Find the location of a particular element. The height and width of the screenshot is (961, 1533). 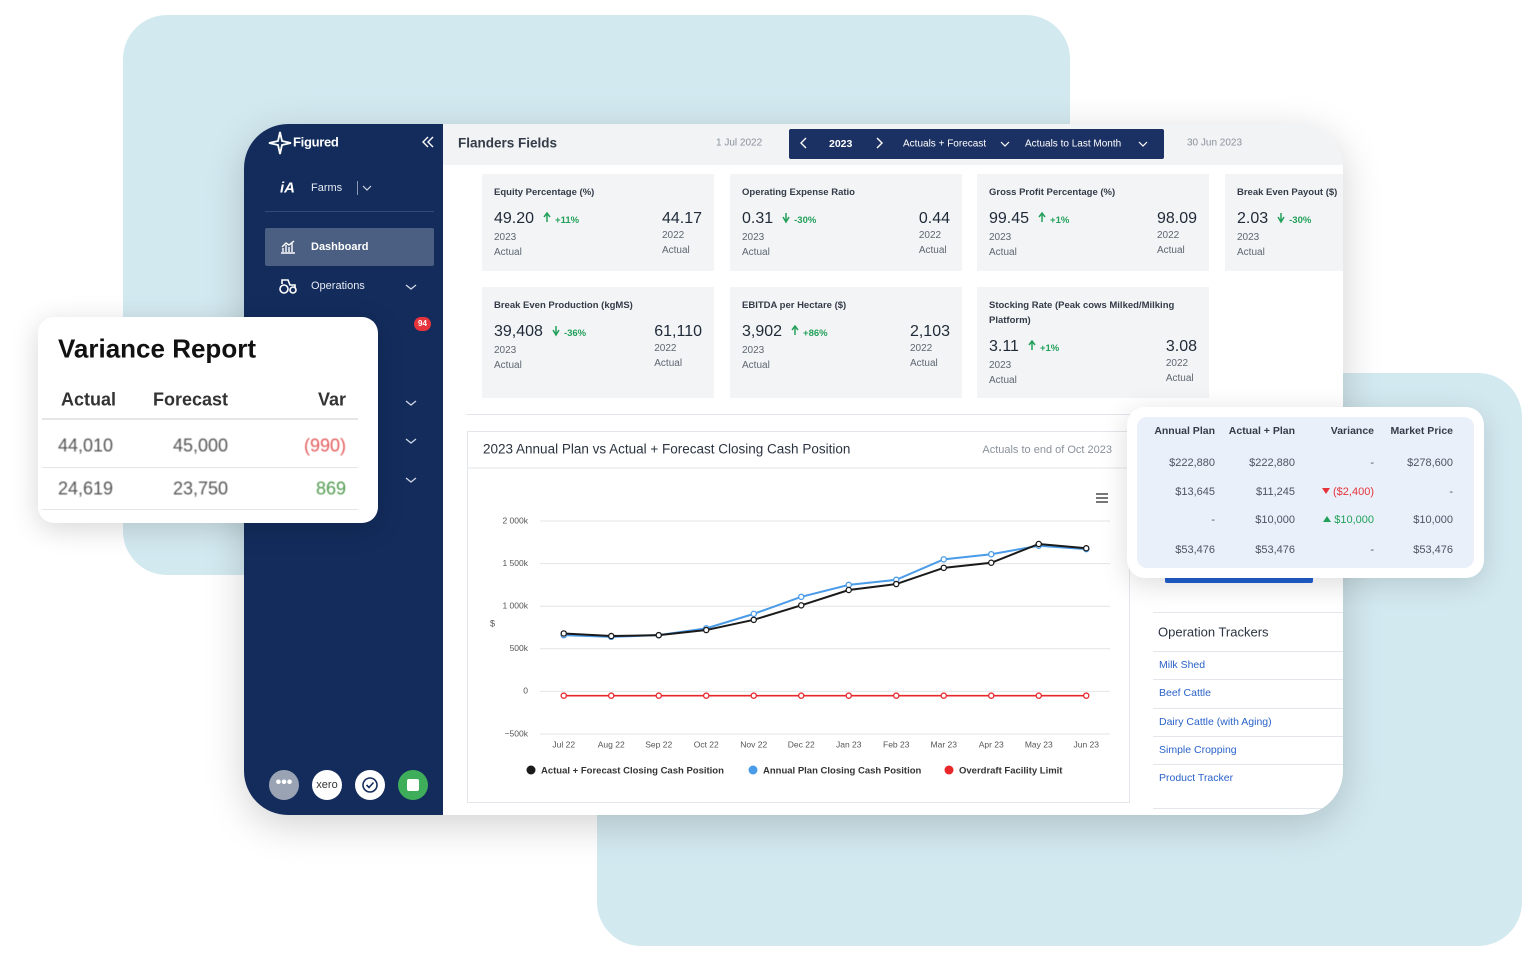

column-header: Market Price is located at coordinates (1421, 431).